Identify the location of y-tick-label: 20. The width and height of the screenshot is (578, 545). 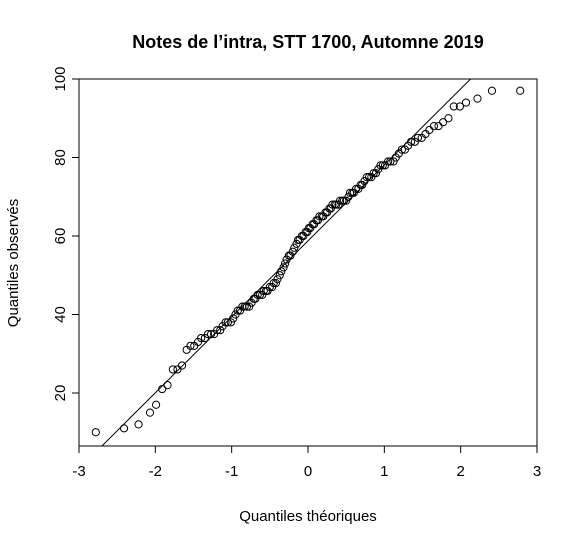
(60, 393).